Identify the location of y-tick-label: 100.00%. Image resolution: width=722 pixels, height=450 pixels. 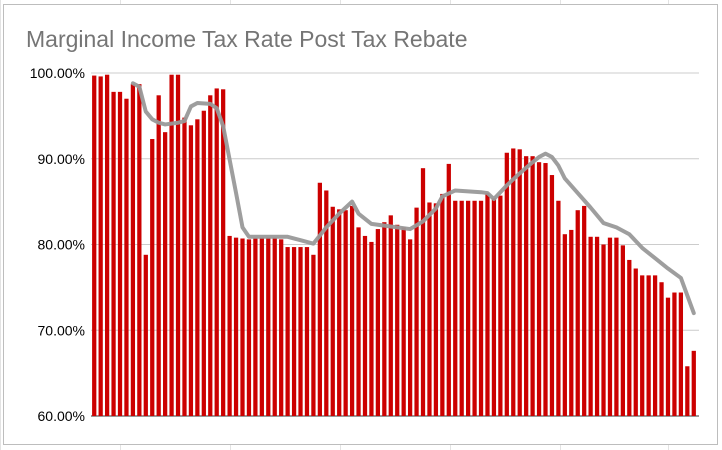
(57, 73).